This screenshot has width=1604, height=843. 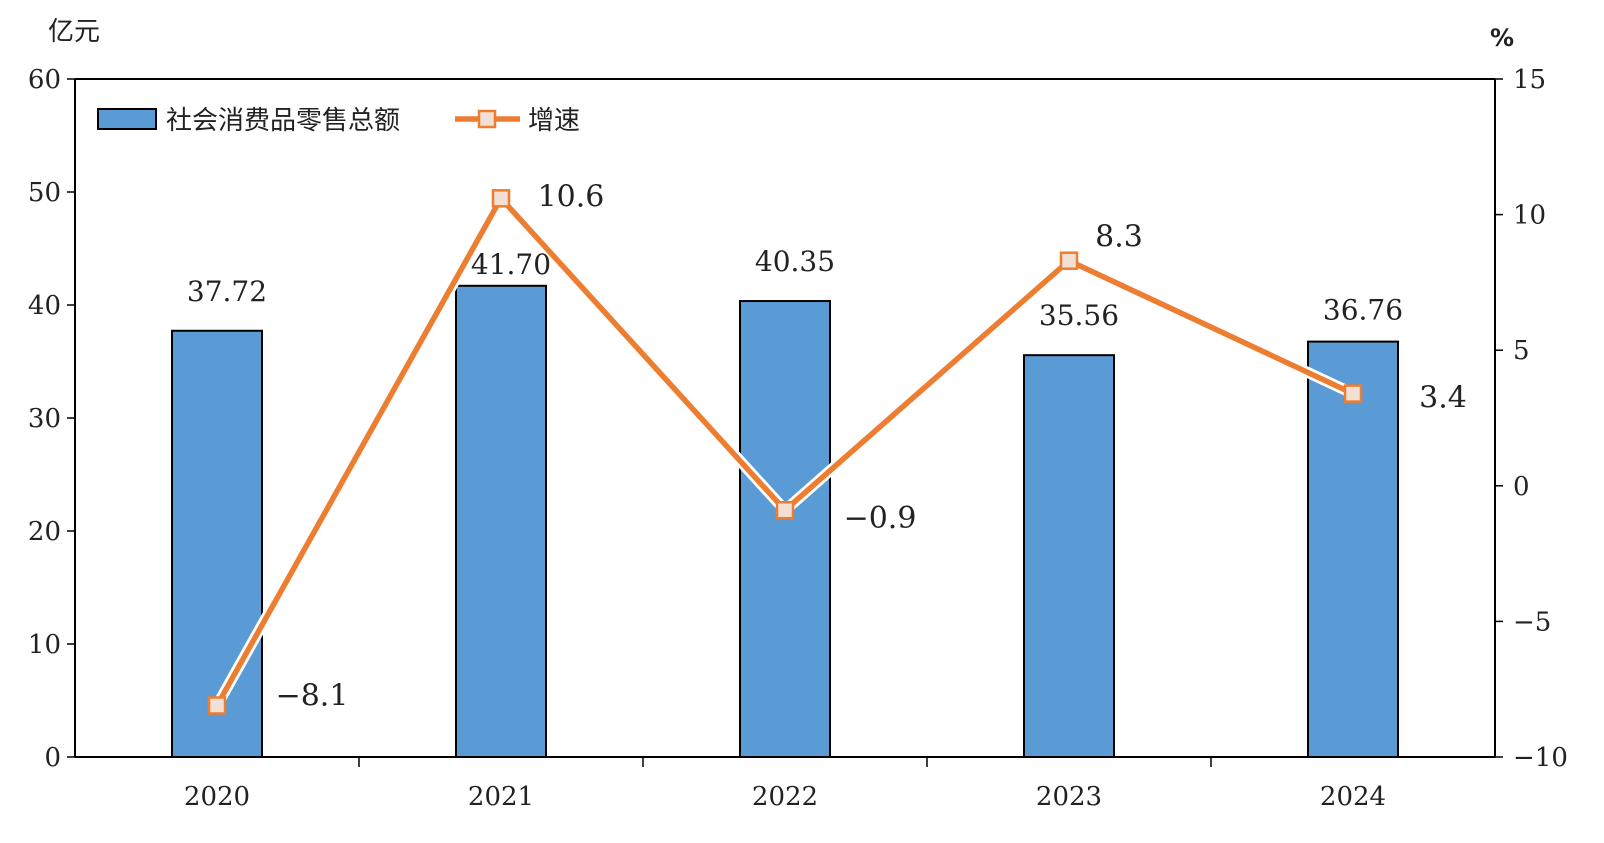 I want to click on growth-marker-2021, so click(x=501, y=198).